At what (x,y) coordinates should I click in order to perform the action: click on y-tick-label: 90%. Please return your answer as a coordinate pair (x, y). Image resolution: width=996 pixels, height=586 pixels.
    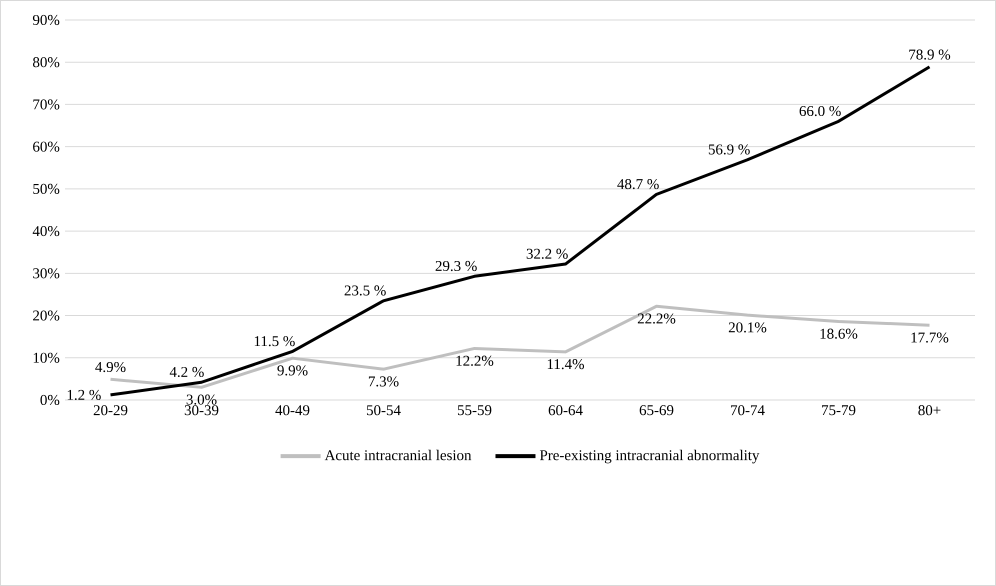
    Looking at the image, I should click on (46, 20).